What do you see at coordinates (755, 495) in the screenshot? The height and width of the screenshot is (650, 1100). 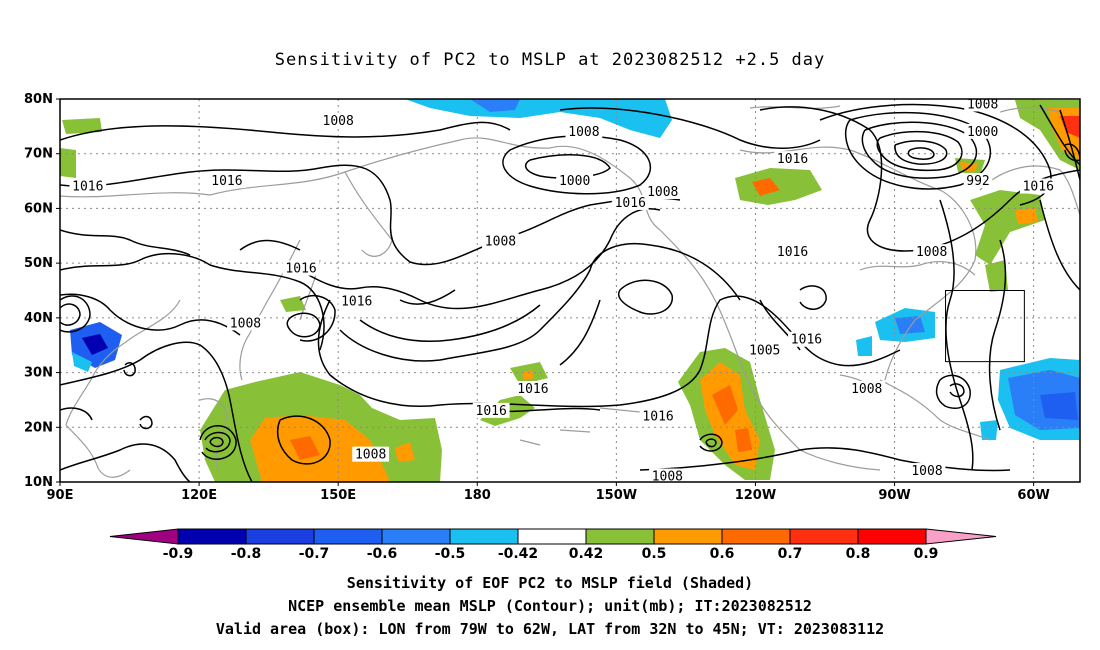 I see `lon-tick-label: 120W` at bounding box center [755, 495].